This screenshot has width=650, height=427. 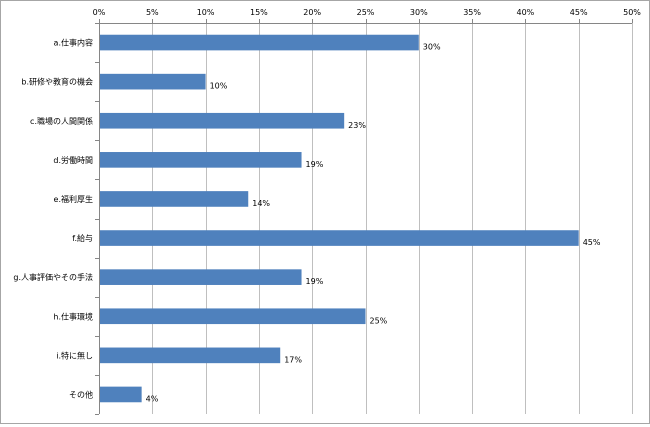 I want to click on category-label: その他, so click(x=81, y=394).